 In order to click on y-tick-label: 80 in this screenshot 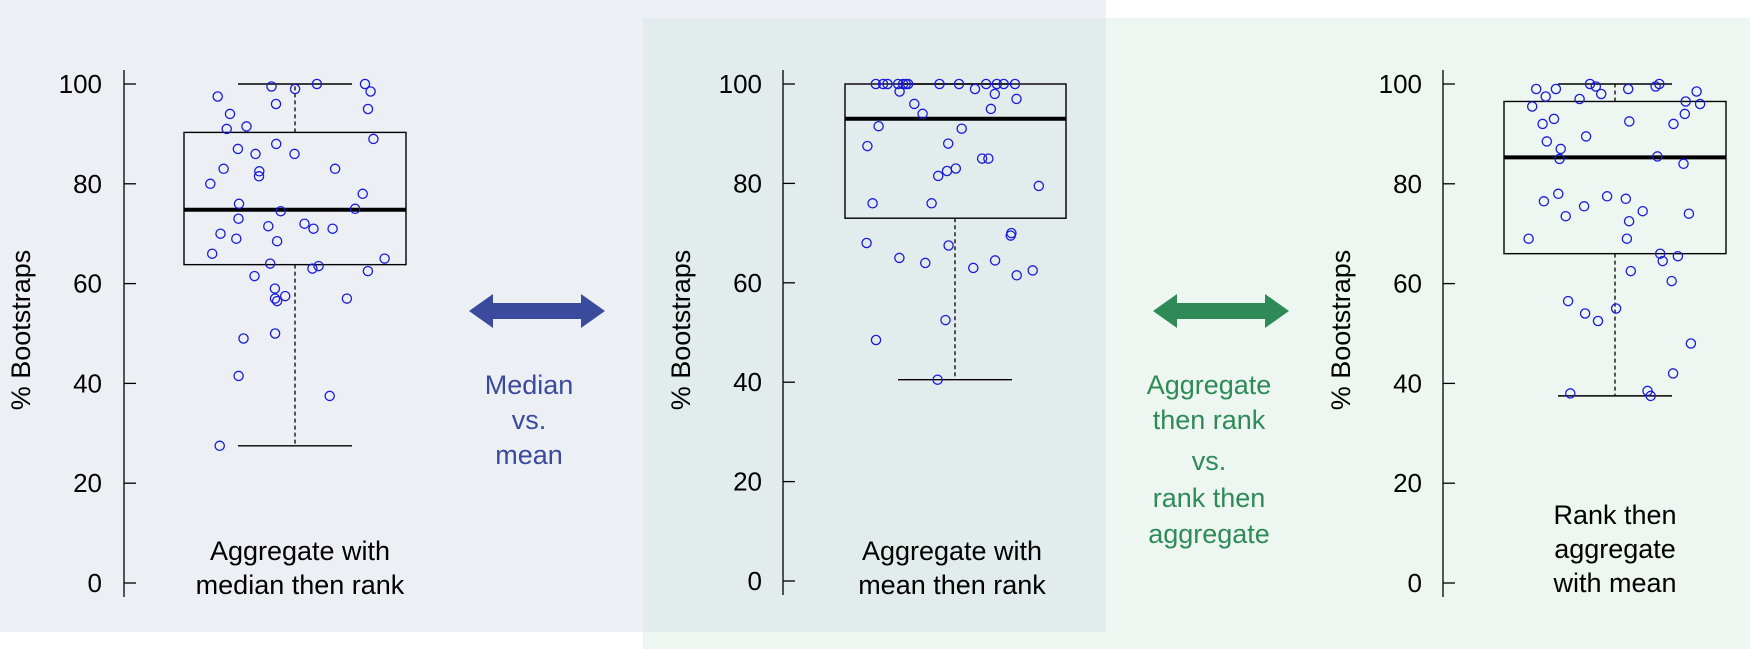, I will do `click(747, 183)`.